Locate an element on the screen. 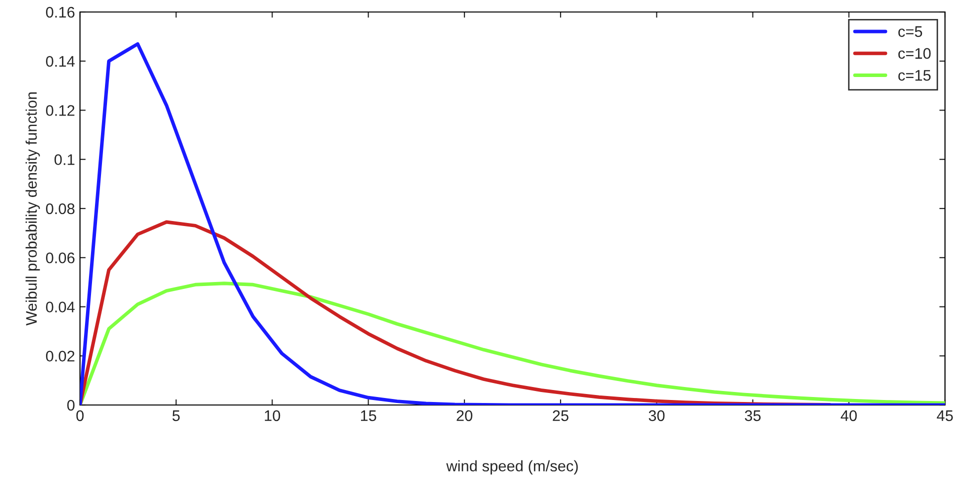  x-tick-label: 25 is located at coordinates (560, 416).